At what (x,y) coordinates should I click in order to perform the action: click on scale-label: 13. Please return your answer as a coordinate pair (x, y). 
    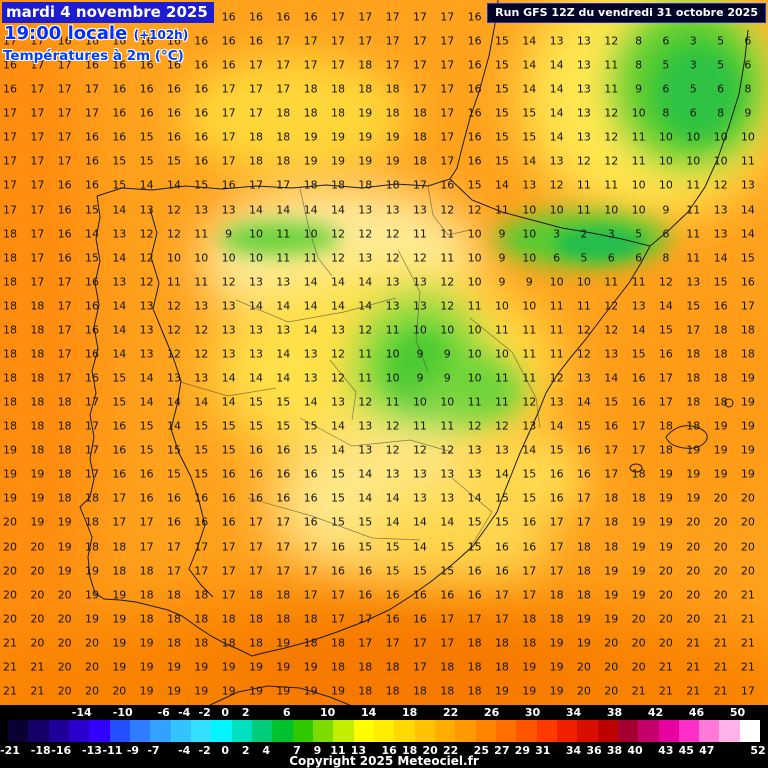
    Looking at the image, I should click on (358, 750).